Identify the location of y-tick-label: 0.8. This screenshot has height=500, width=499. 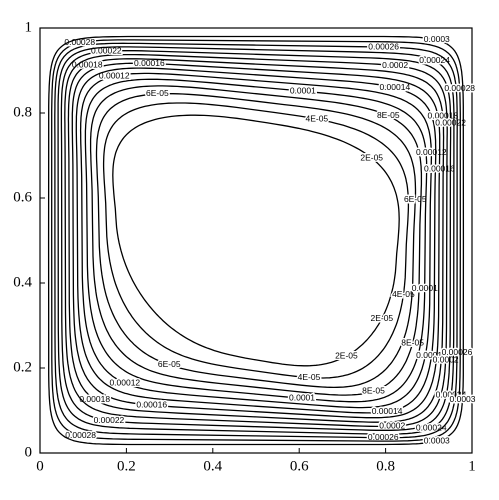
(22, 112).